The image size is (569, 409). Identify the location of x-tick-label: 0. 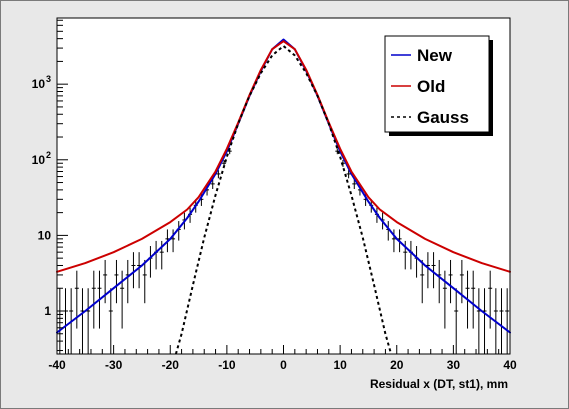
(283, 365).